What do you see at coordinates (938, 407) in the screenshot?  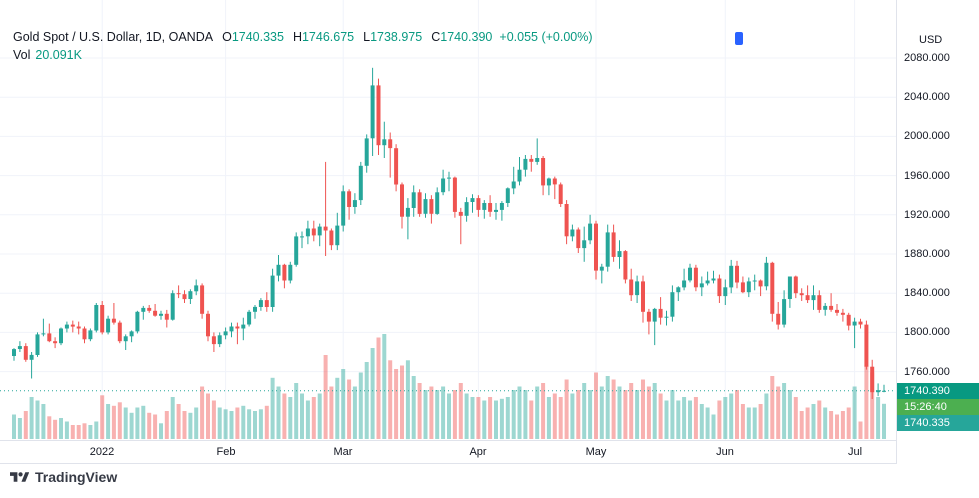 I see `countdown-badge: 15:26:40` at bounding box center [938, 407].